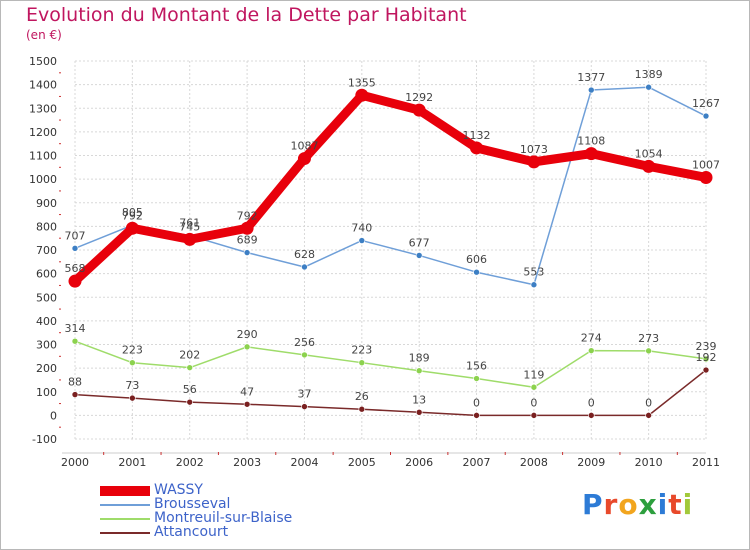 This screenshot has height=550, width=750. What do you see at coordinates (46, 226) in the screenshot?
I see `y-tick-label: 800` at bounding box center [46, 226].